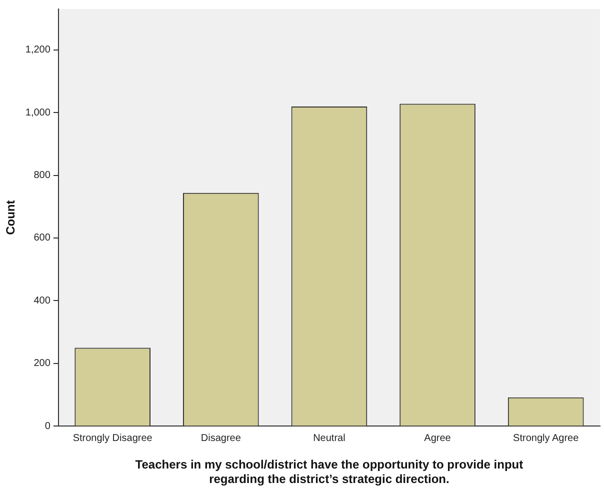 The image size is (604, 491). I want to click on y-tick-label: 1,200, so click(38, 50).